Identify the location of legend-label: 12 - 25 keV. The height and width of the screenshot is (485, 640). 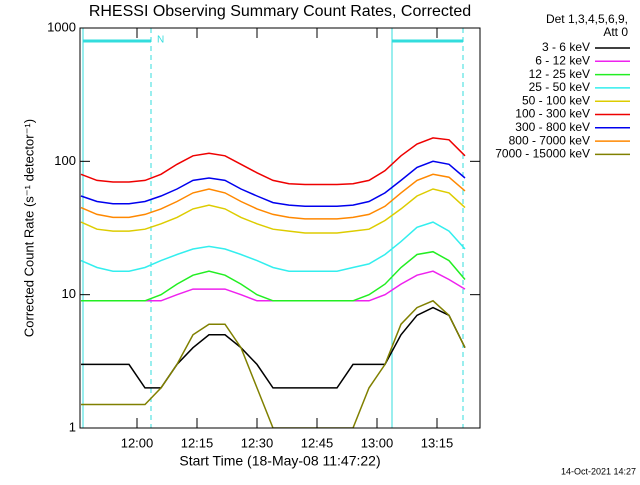
(559, 74).